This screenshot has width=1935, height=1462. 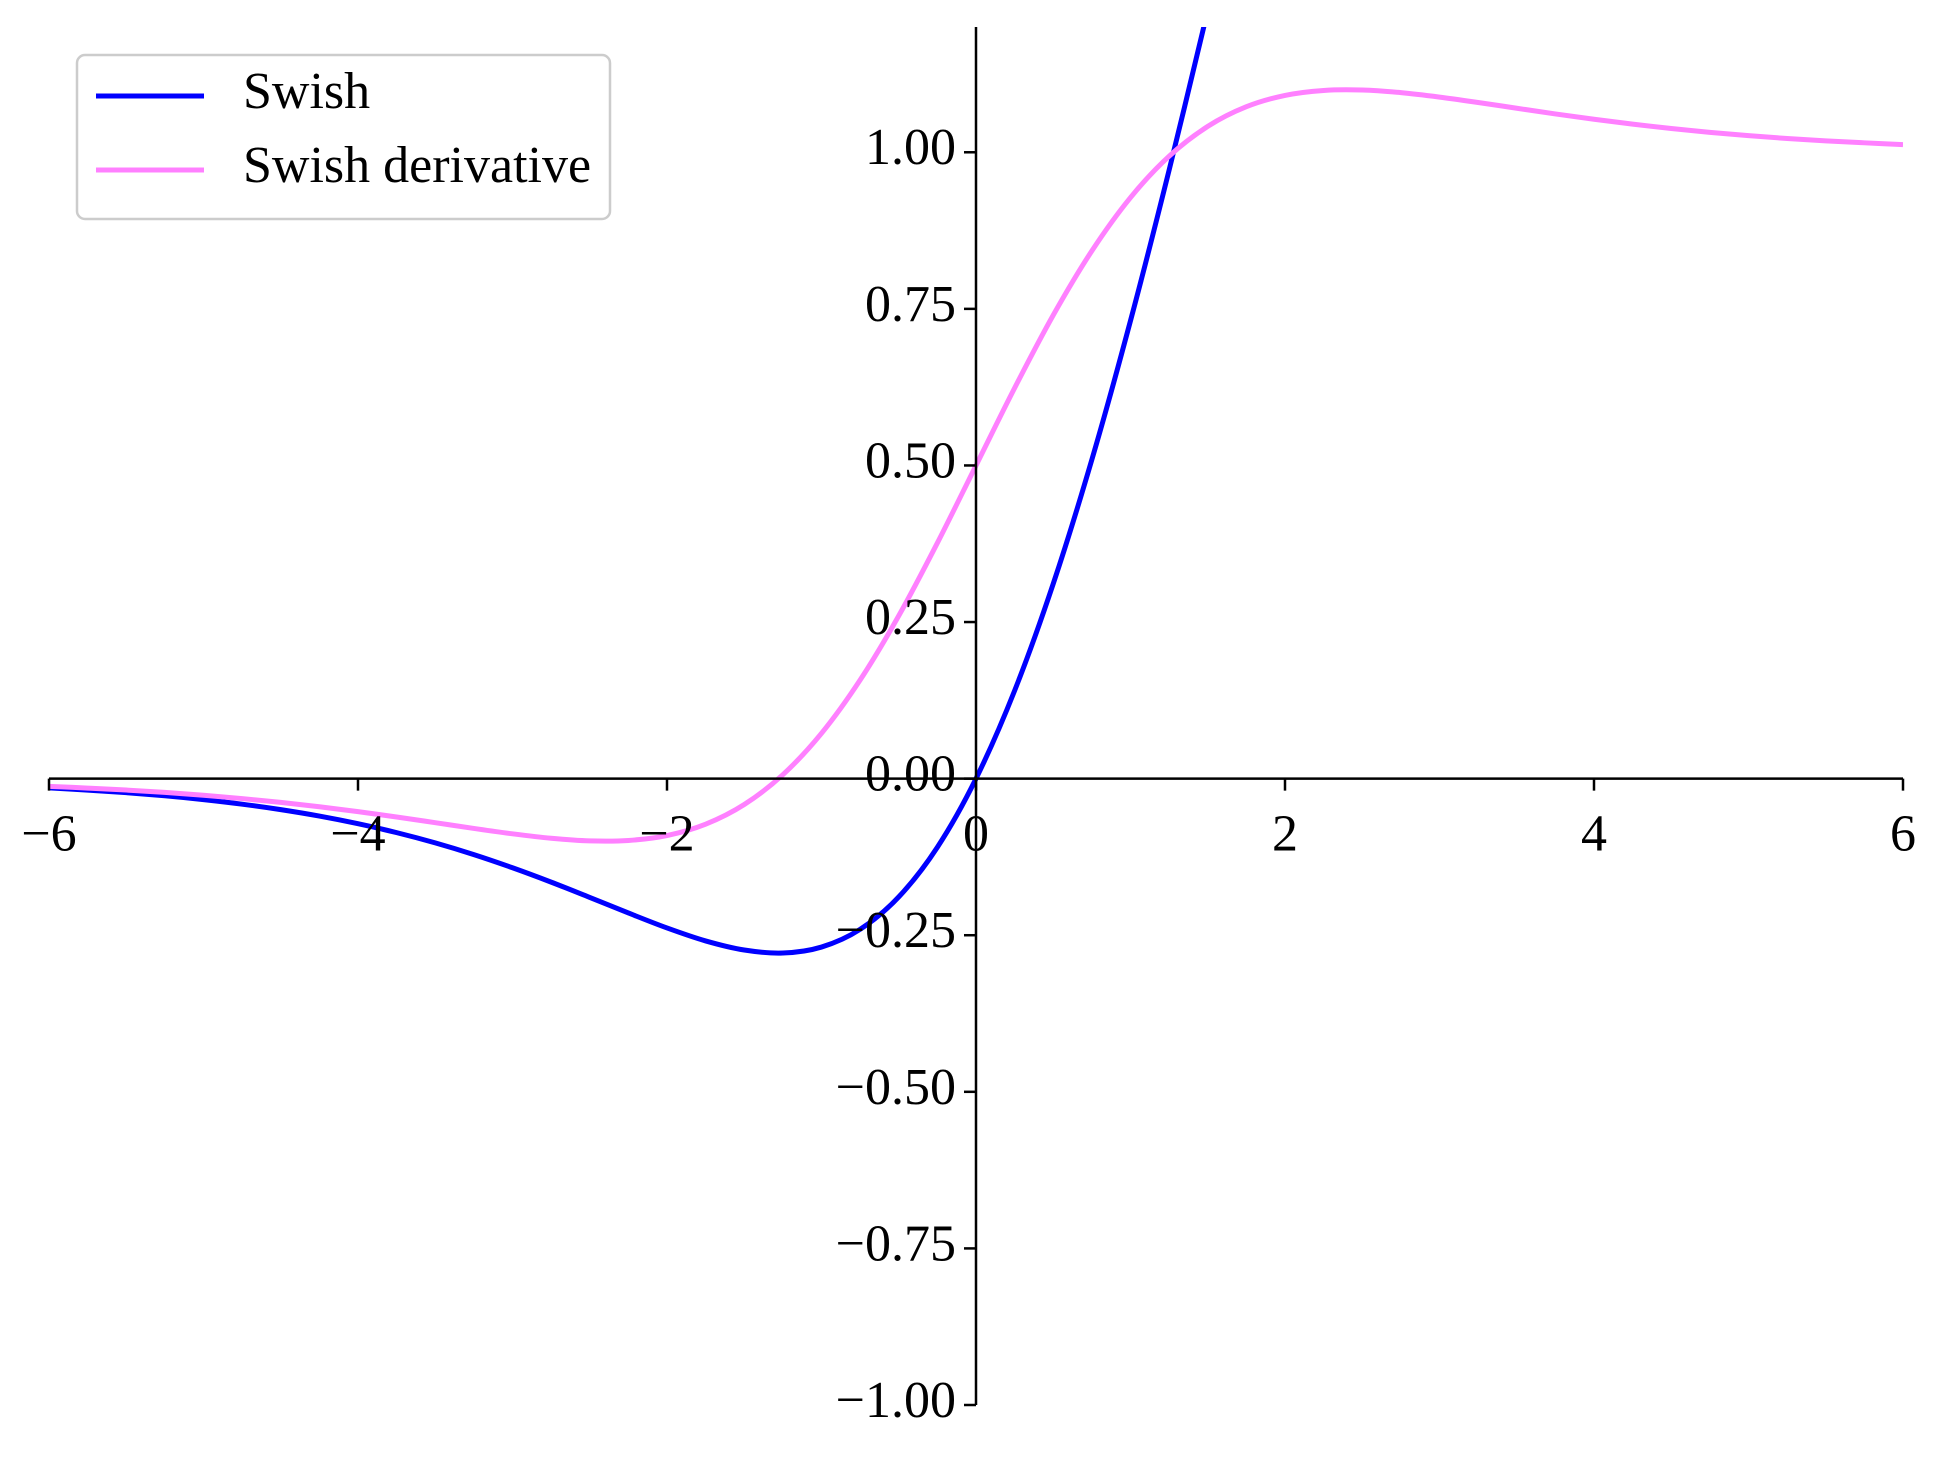 I want to click on legend-box, so click(x=343, y=137).